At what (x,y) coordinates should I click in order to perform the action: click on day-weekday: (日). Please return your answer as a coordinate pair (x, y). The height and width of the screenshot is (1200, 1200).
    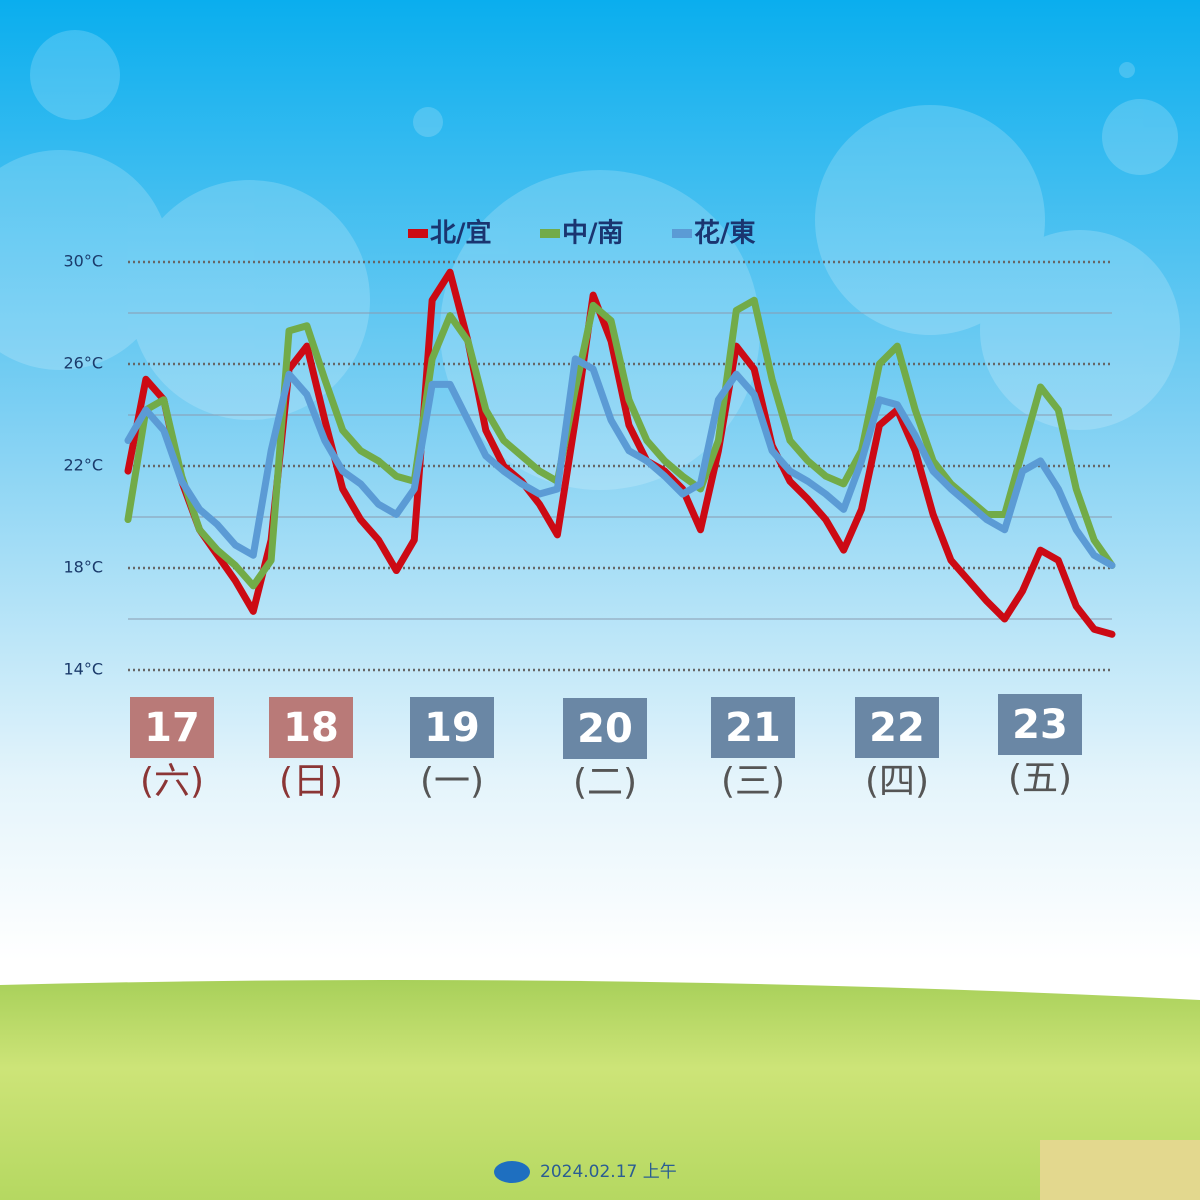
    Looking at the image, I should click on (311, 781).